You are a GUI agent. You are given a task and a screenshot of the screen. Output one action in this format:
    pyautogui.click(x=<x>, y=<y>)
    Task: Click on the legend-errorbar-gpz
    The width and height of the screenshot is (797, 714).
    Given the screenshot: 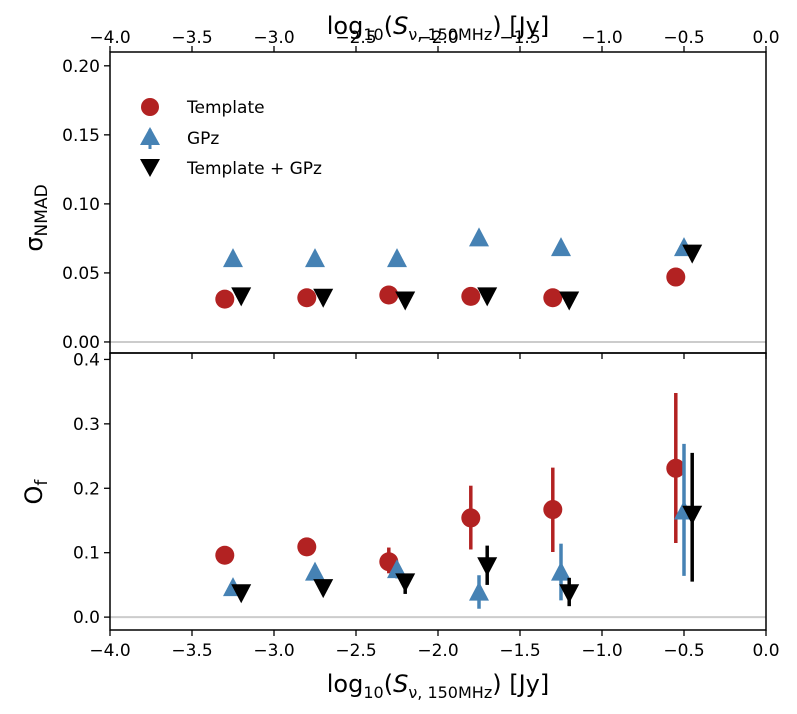 What is the action you would take?
    pyautogui.click(x=150, y=139)
    